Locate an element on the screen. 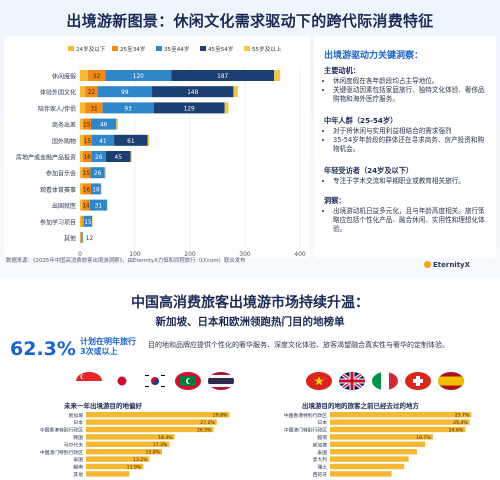  insight-heading: 年轻受访者（24岁及以下） is located at coordinates (369, 170).